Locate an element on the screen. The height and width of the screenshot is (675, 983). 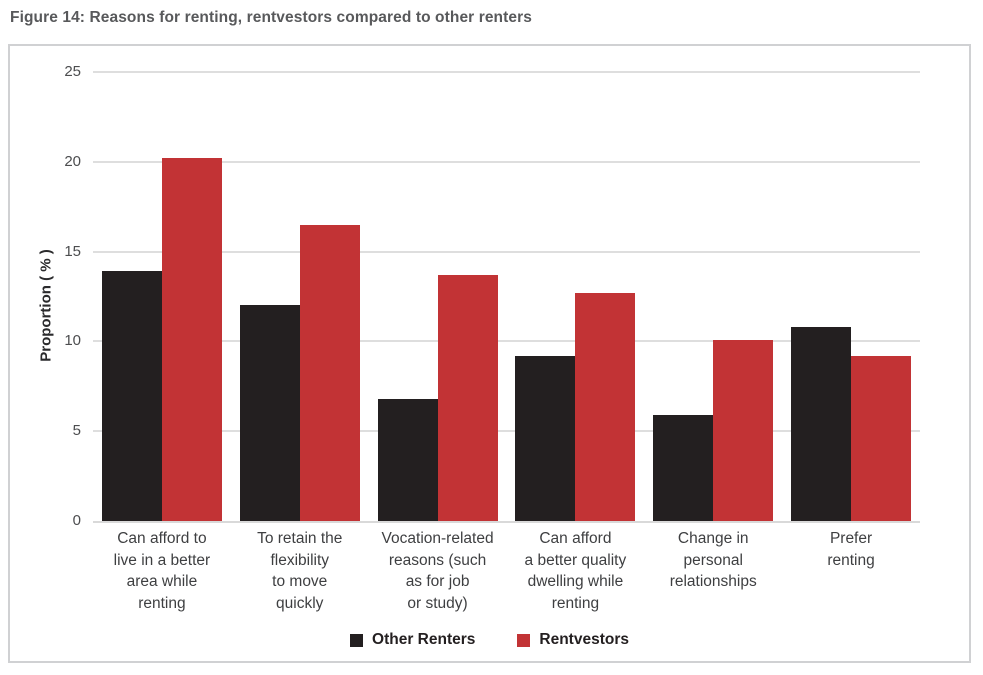
x-category-label: Change in personal relationships is located at coordinates (713, 560).